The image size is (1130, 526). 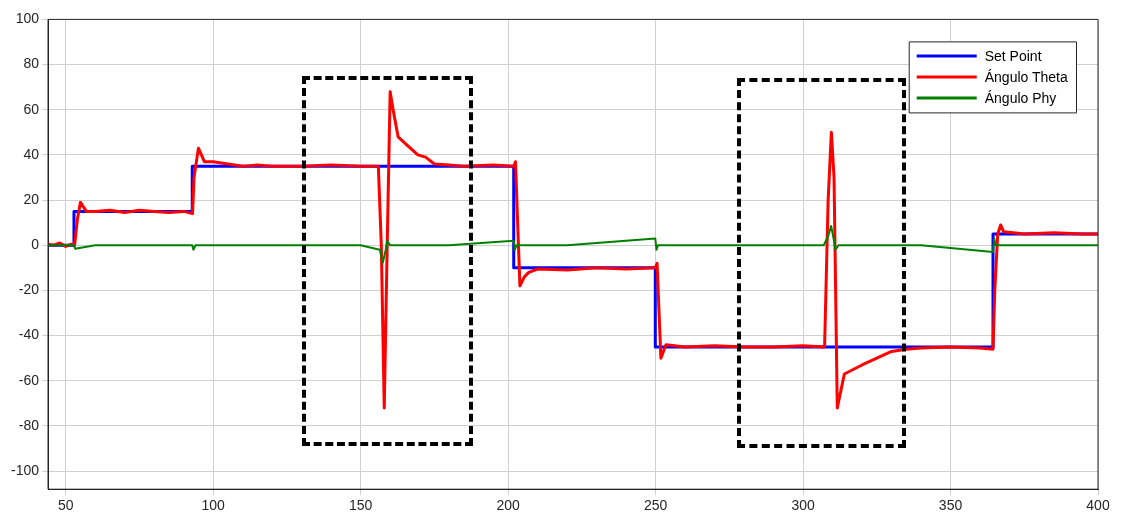 I want to click on x-tick-label: 350, so click(x=950, y=505).